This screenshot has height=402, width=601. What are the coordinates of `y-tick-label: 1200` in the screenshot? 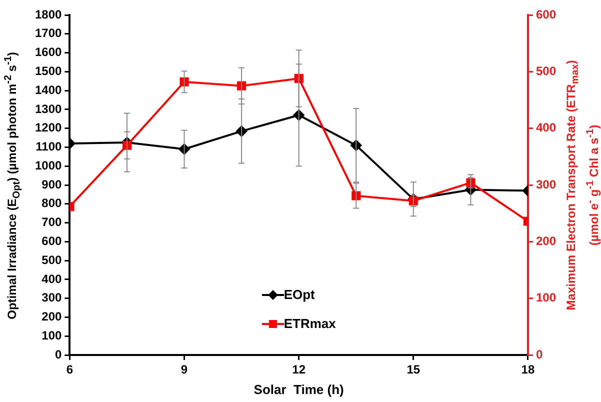 It's located at (48, 127).